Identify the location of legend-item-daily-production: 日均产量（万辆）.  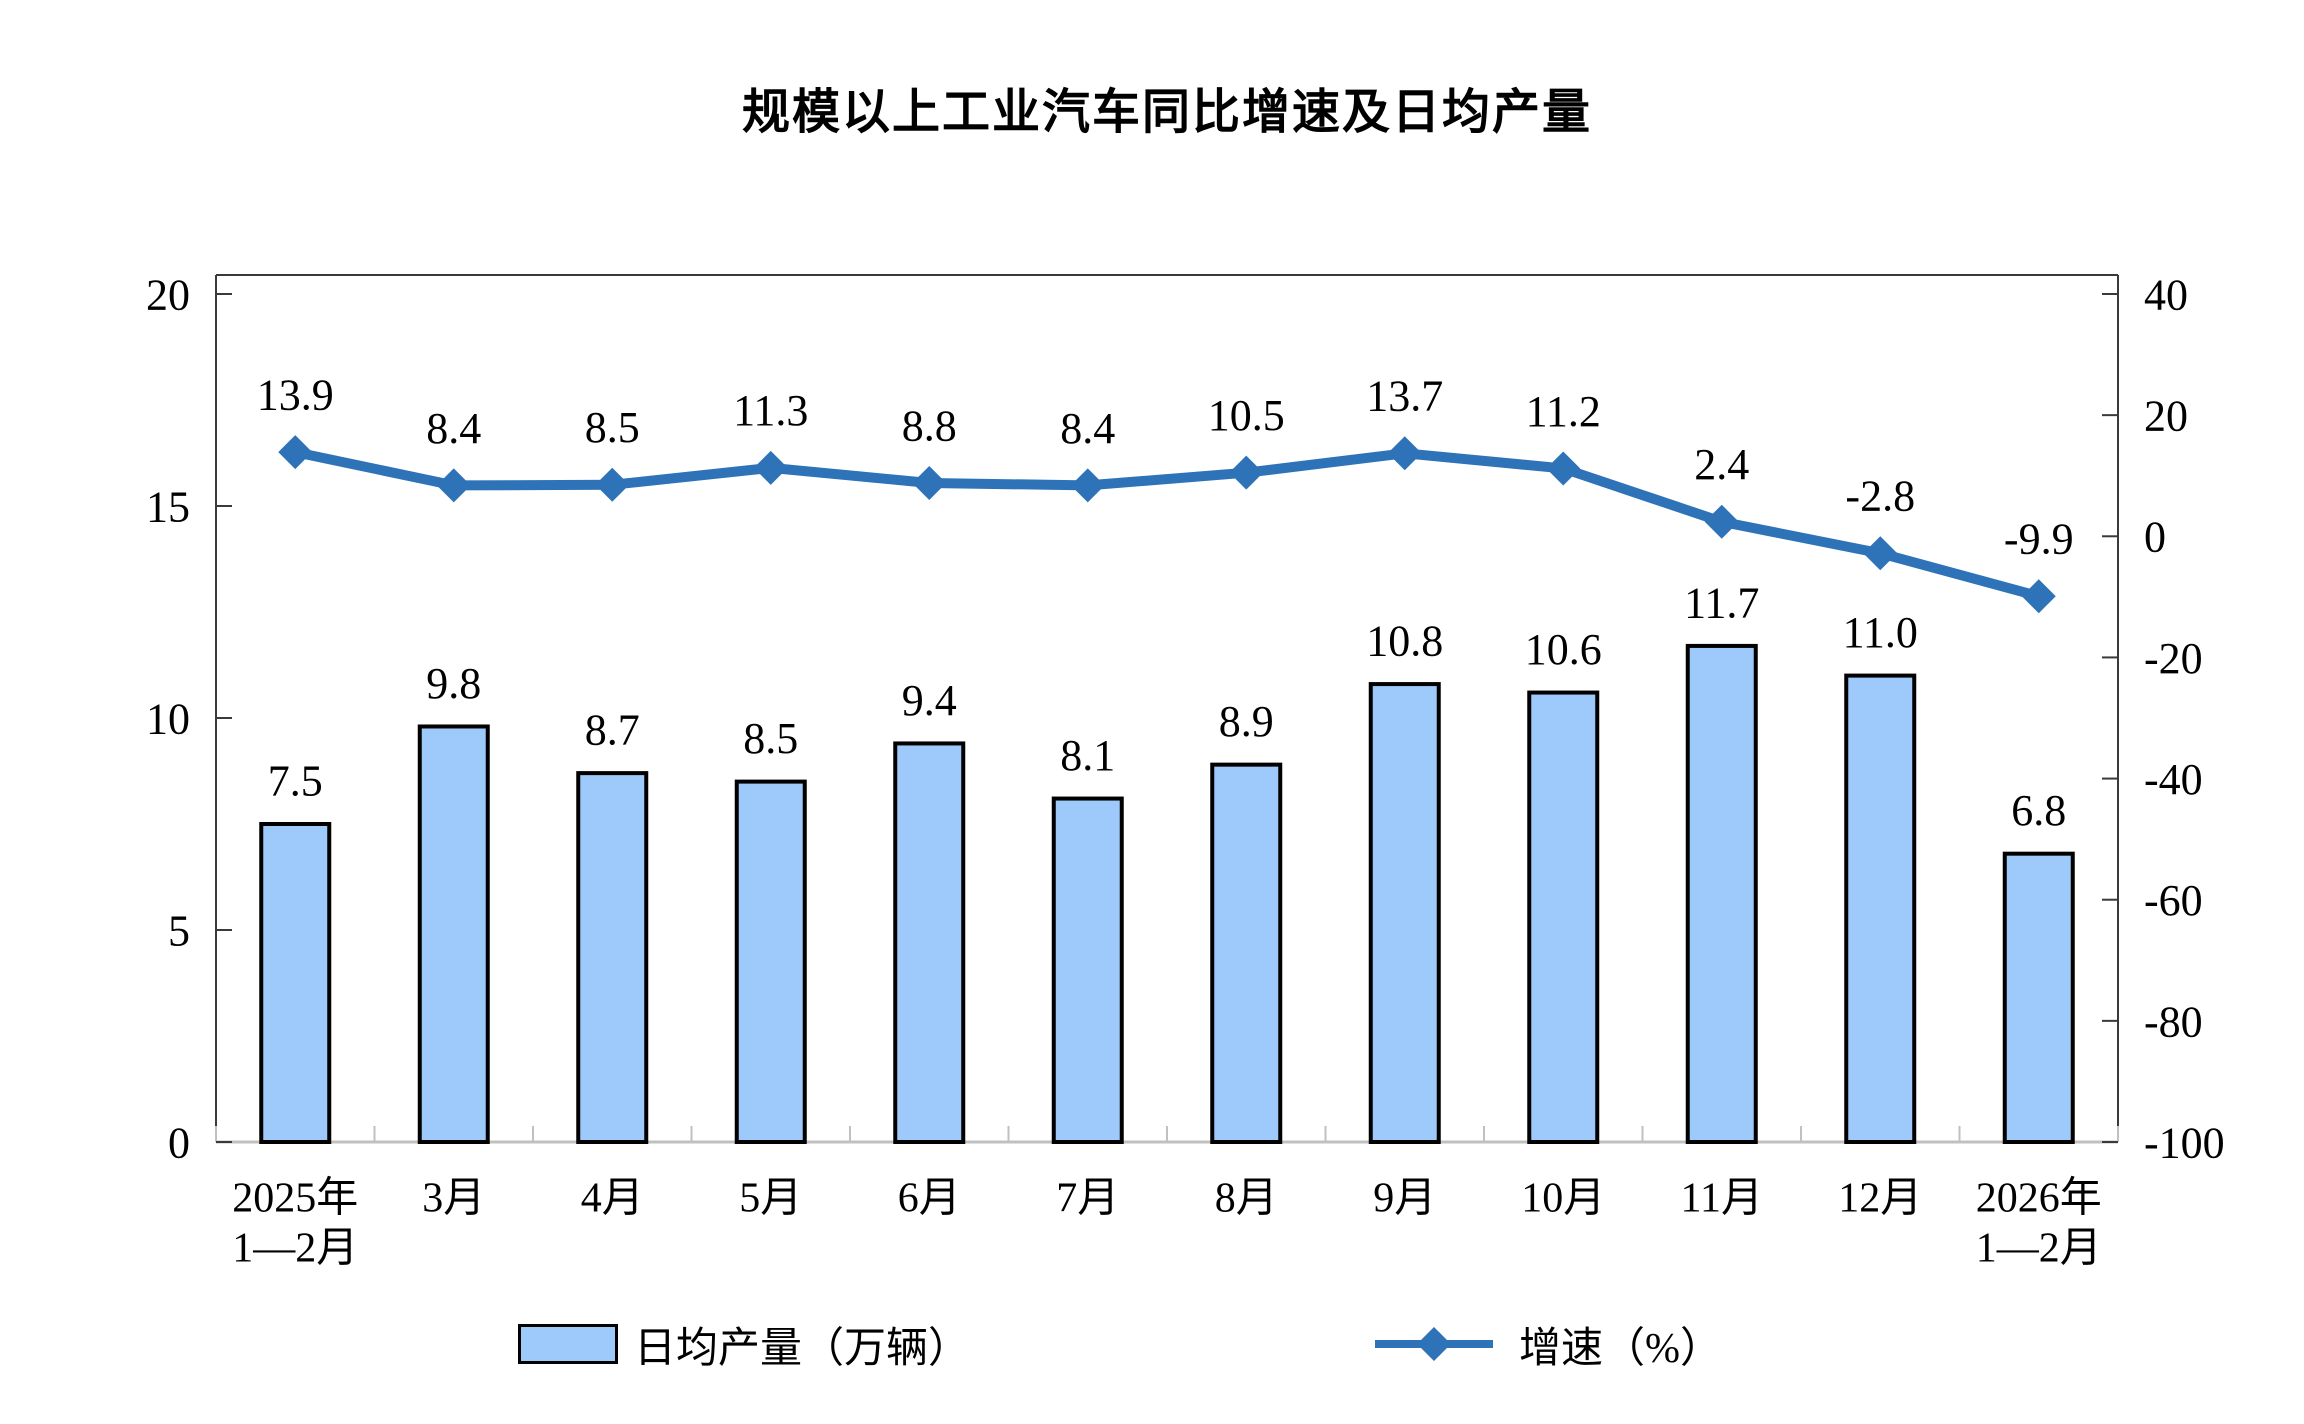
(744, 1344).